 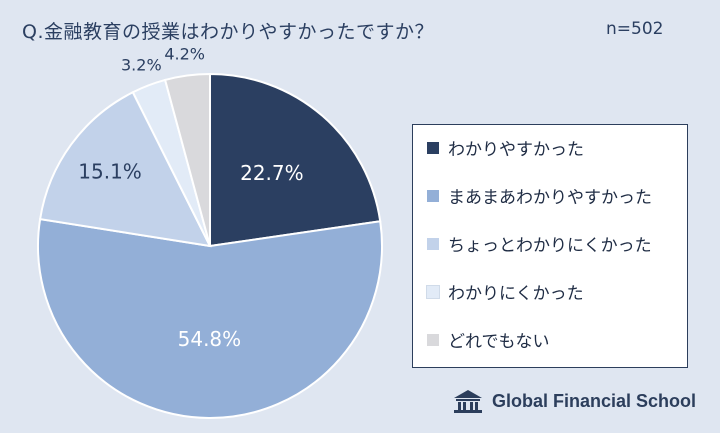 What do you see at coordinates (635, 29) in the screenshot?
I see `sample-size: n=502` at bounding box center [635, 29].